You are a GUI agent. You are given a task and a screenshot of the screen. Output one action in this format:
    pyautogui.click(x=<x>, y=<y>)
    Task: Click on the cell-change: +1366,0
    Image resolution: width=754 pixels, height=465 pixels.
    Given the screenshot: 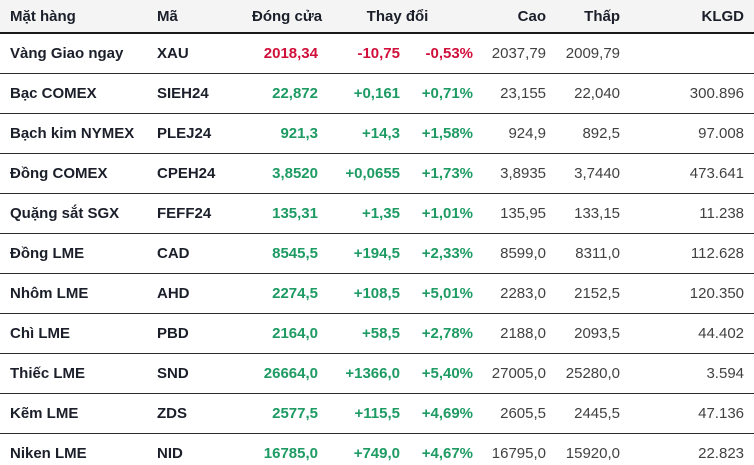 What is the action you would take?
    pyautogui.click(x=361, y=373)
    